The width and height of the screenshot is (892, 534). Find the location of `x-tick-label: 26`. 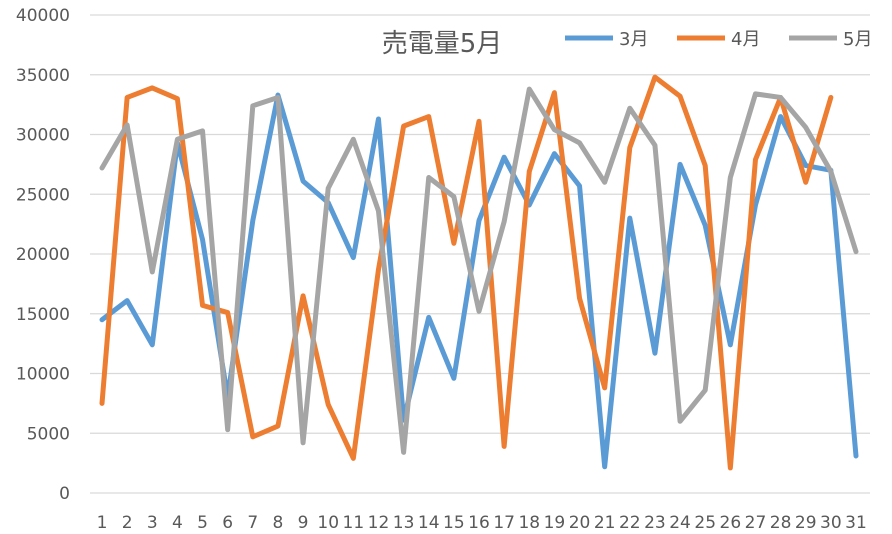

x-tick-label: 26 is located at coordinates (731, 521).